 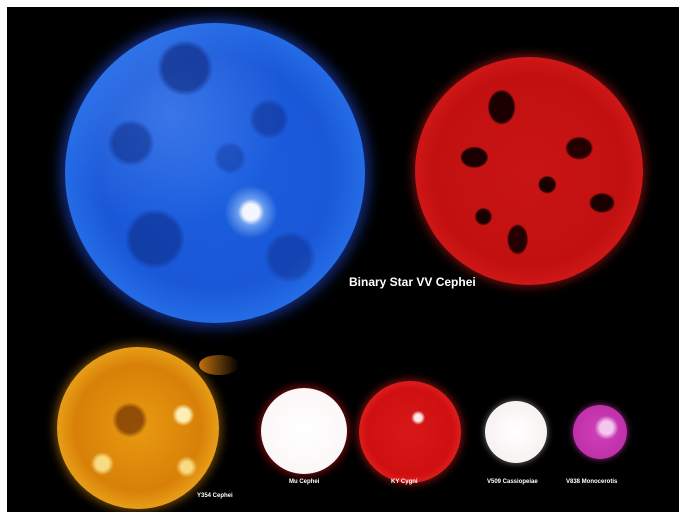 What do you see at coordinates (592, 482) in the screenshot?
I see `v838-monocerotis-label: V838 Monocerotis` at bounding box center [592, 482].